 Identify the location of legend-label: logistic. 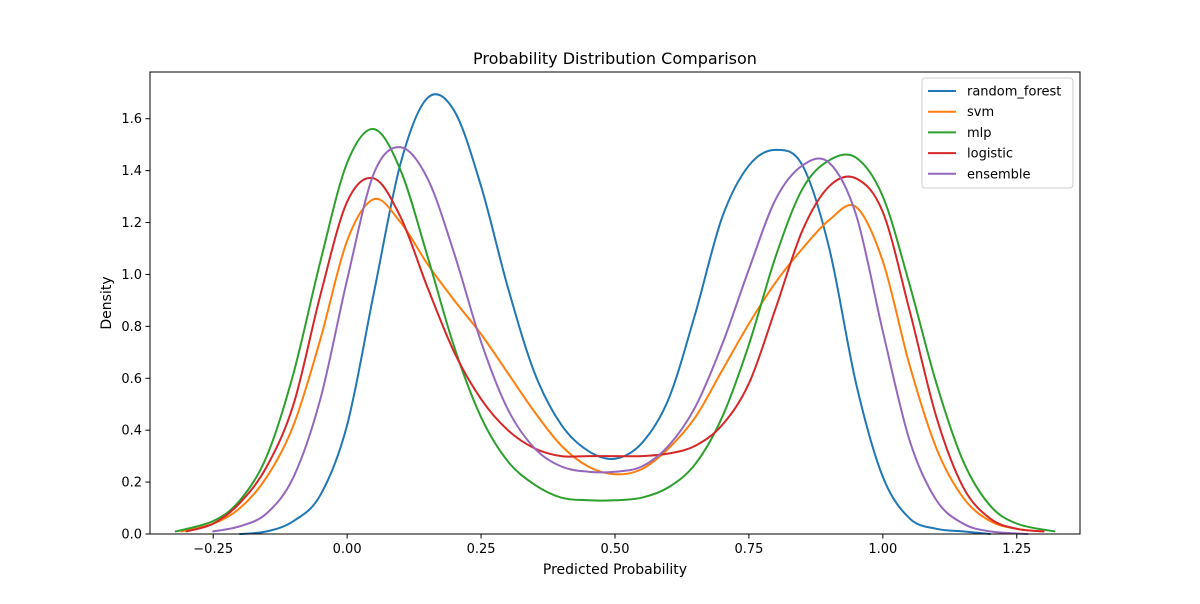
(990, 154).